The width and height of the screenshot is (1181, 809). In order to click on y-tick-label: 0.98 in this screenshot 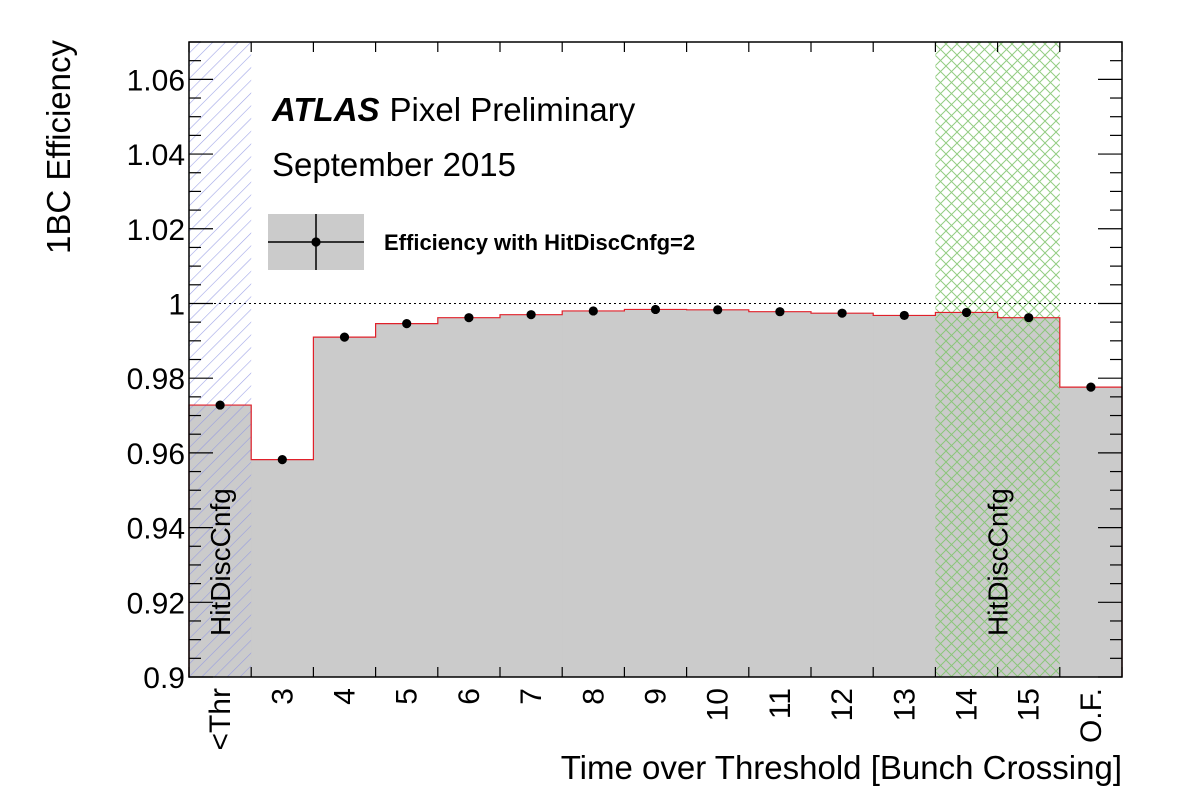, I will do `click(156, 379)`.